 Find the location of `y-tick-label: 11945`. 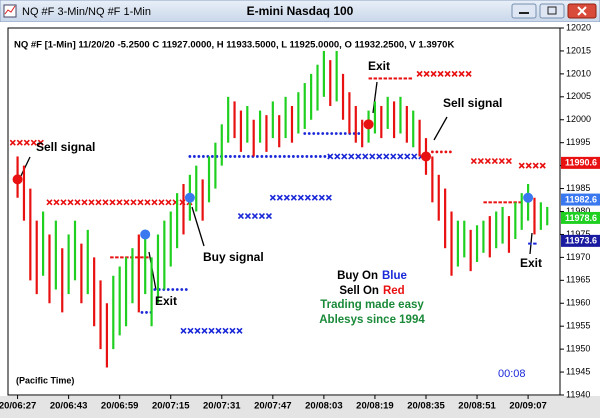

y-tick-label: 11945 is located at coordinates (578, 371).